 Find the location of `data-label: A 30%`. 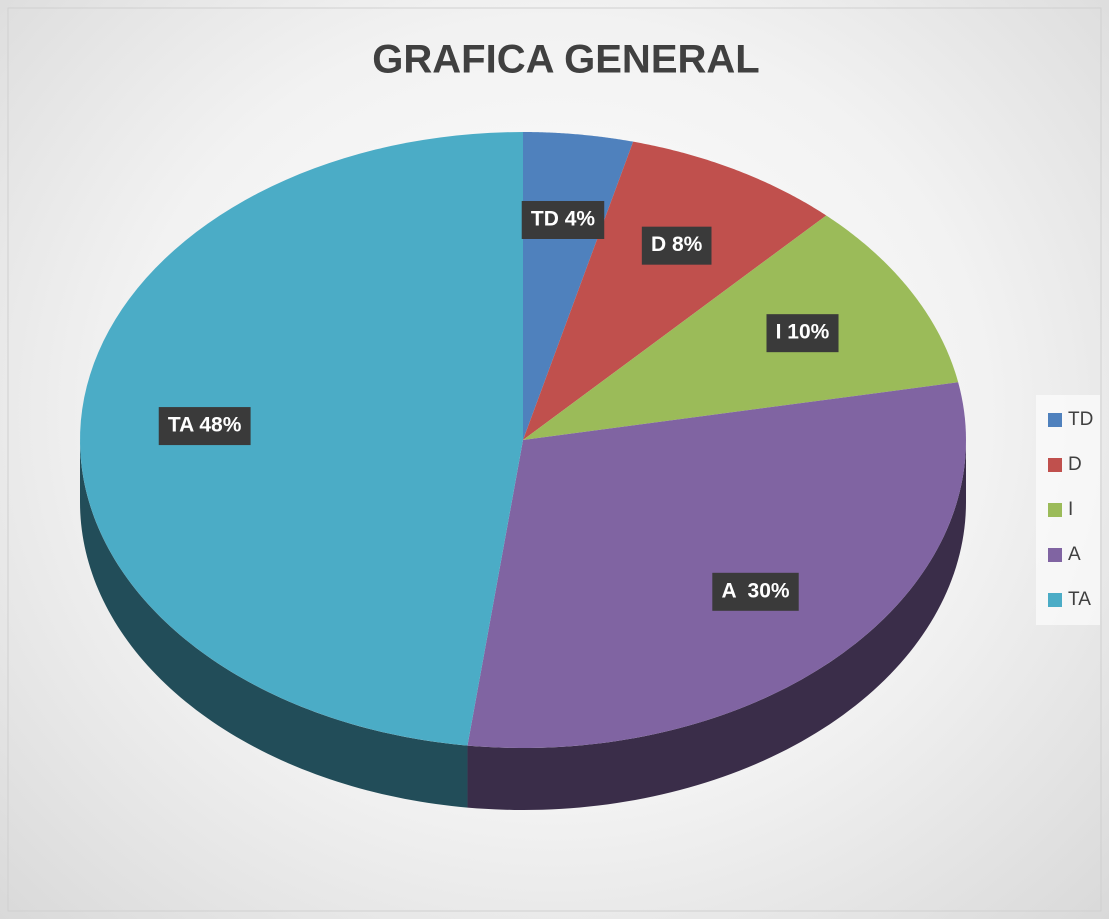

data-label: A 30% is located at coordinates (755, 591).